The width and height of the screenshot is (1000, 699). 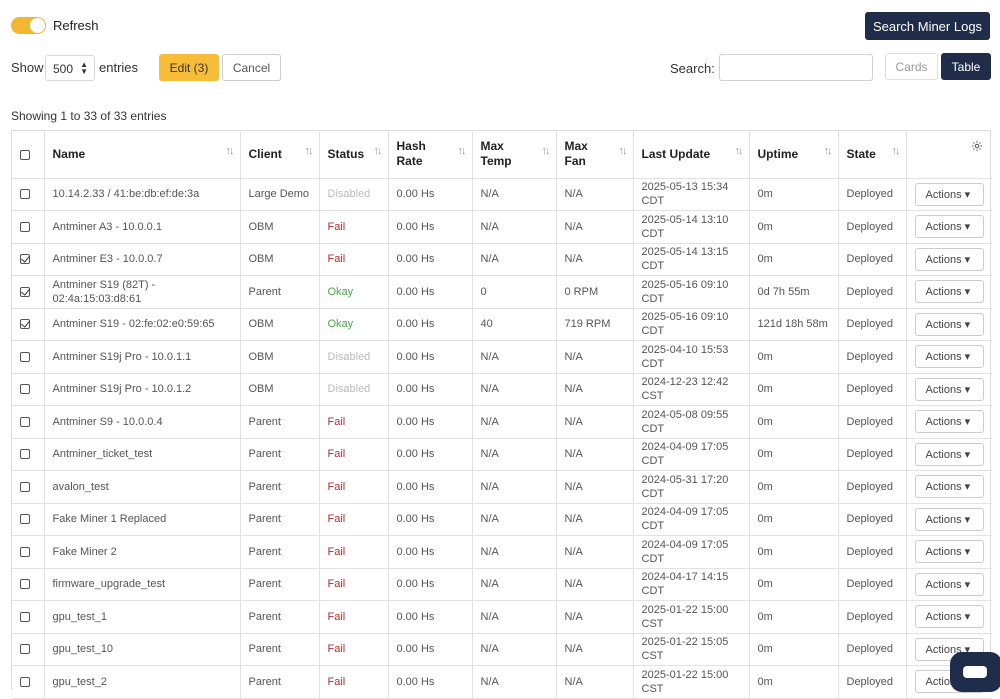 I want to click on refresh-toggle, so click(x=28, y=25).